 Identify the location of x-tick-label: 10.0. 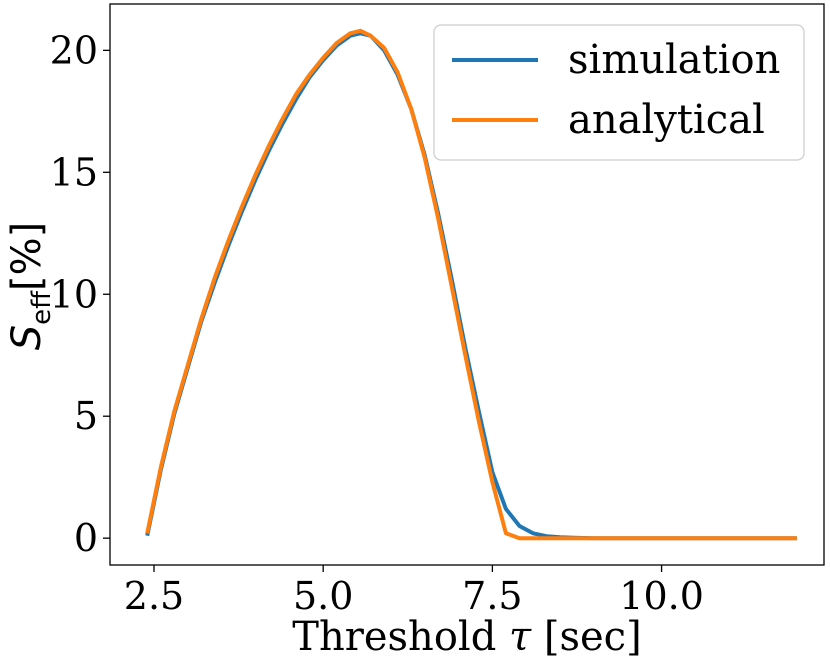
(661, 596).